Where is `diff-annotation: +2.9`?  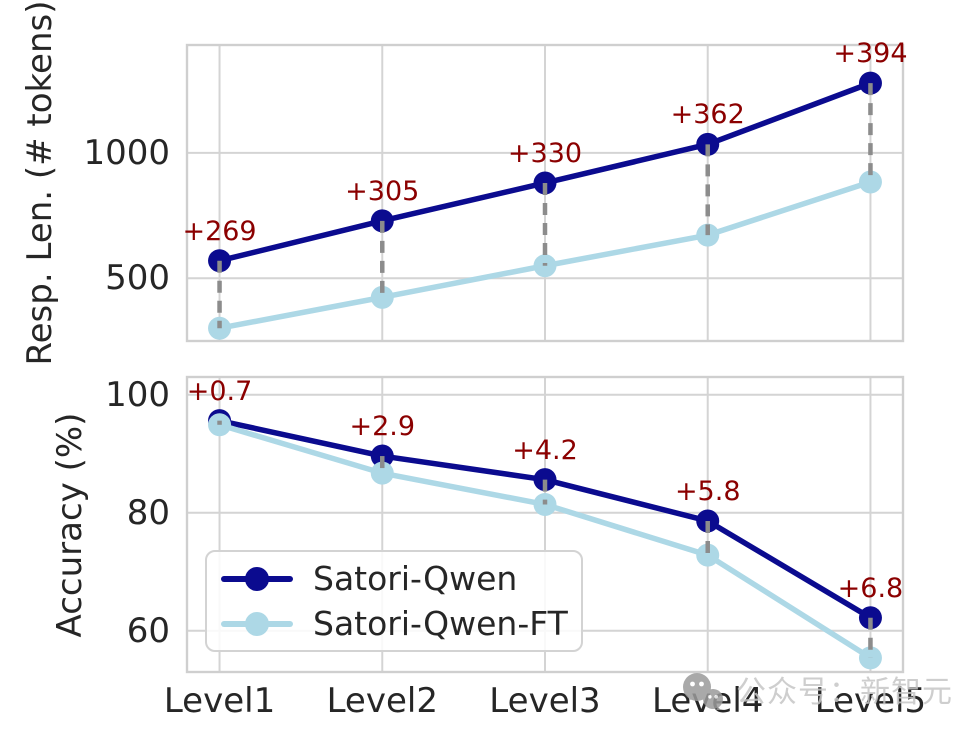 diff-annotation: +2.9 is located at coordinates (382, 427).